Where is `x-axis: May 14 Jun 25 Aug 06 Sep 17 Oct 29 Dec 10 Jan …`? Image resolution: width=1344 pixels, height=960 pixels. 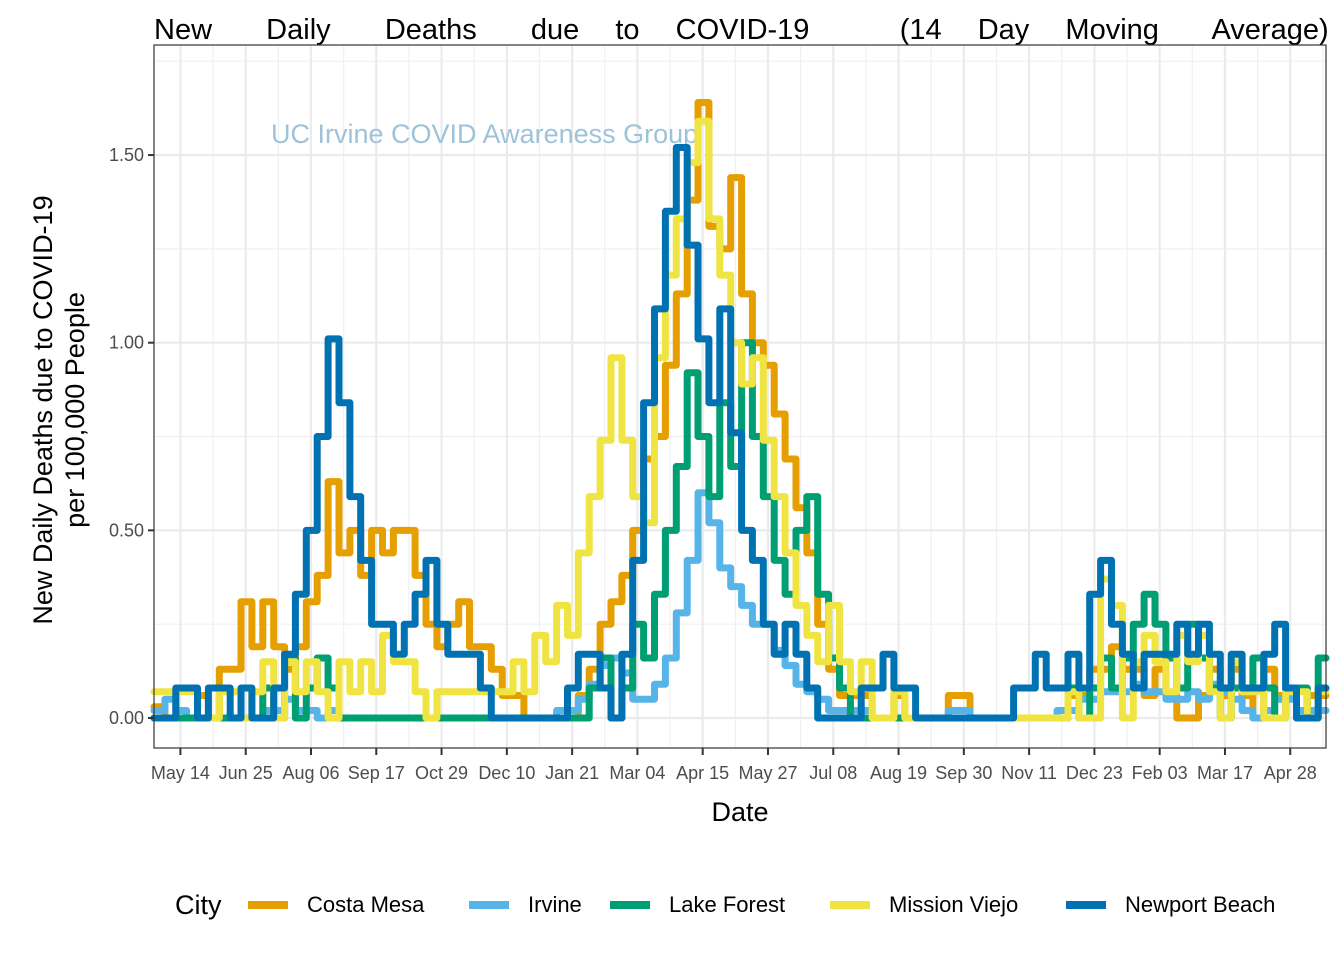
x-axis: May 14 Jun 25 Aug 06 Sep 17 Oct 29 Dec 10 Jan … is located at coordinates (734, 765).